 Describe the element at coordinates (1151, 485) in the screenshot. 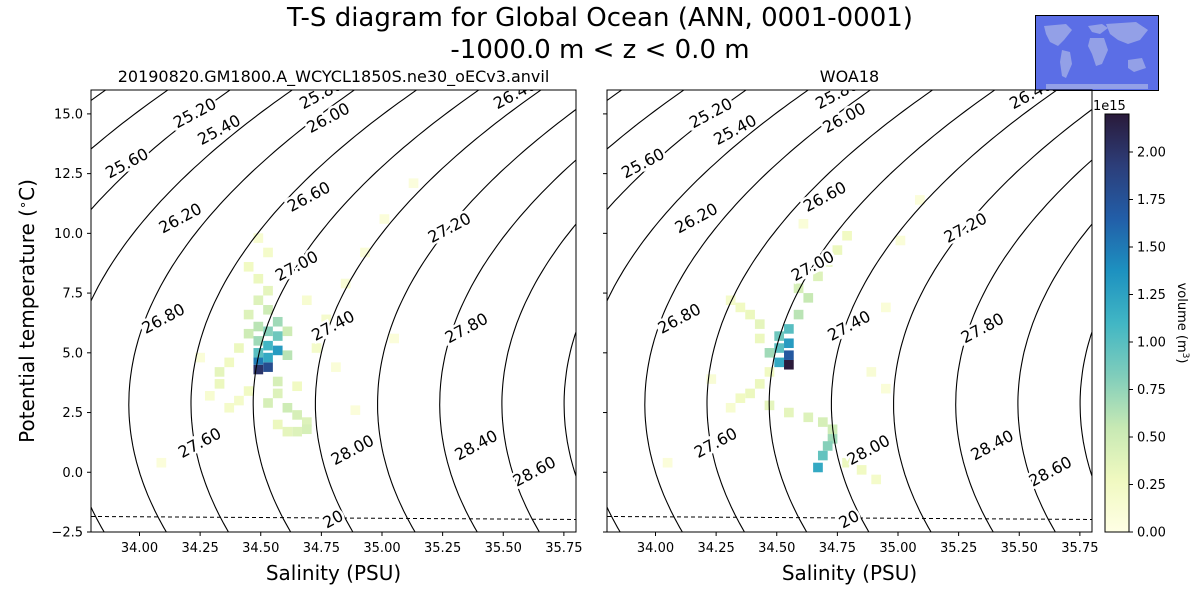

I see `colorbar-tick-label: 0.25` at that location.